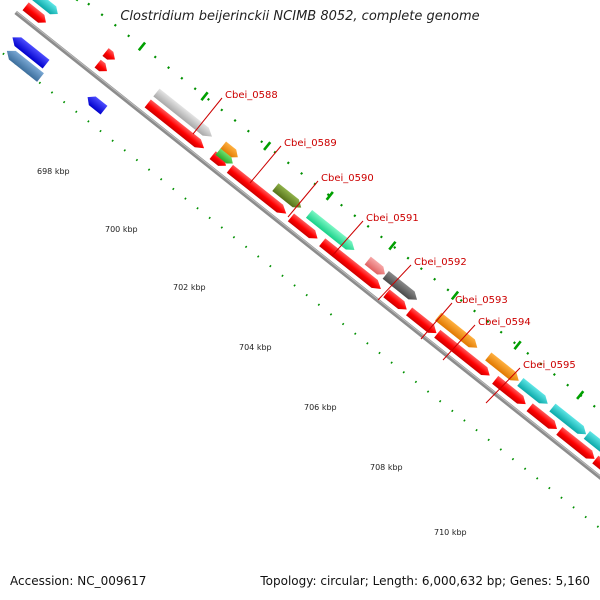 This screenshot has width=600, height=600. What do you see at coordinates (504, 322) in the screenshot?
I see `gene-label-cbei-0594: Cbei_0594` at bounding box center [504, 322].